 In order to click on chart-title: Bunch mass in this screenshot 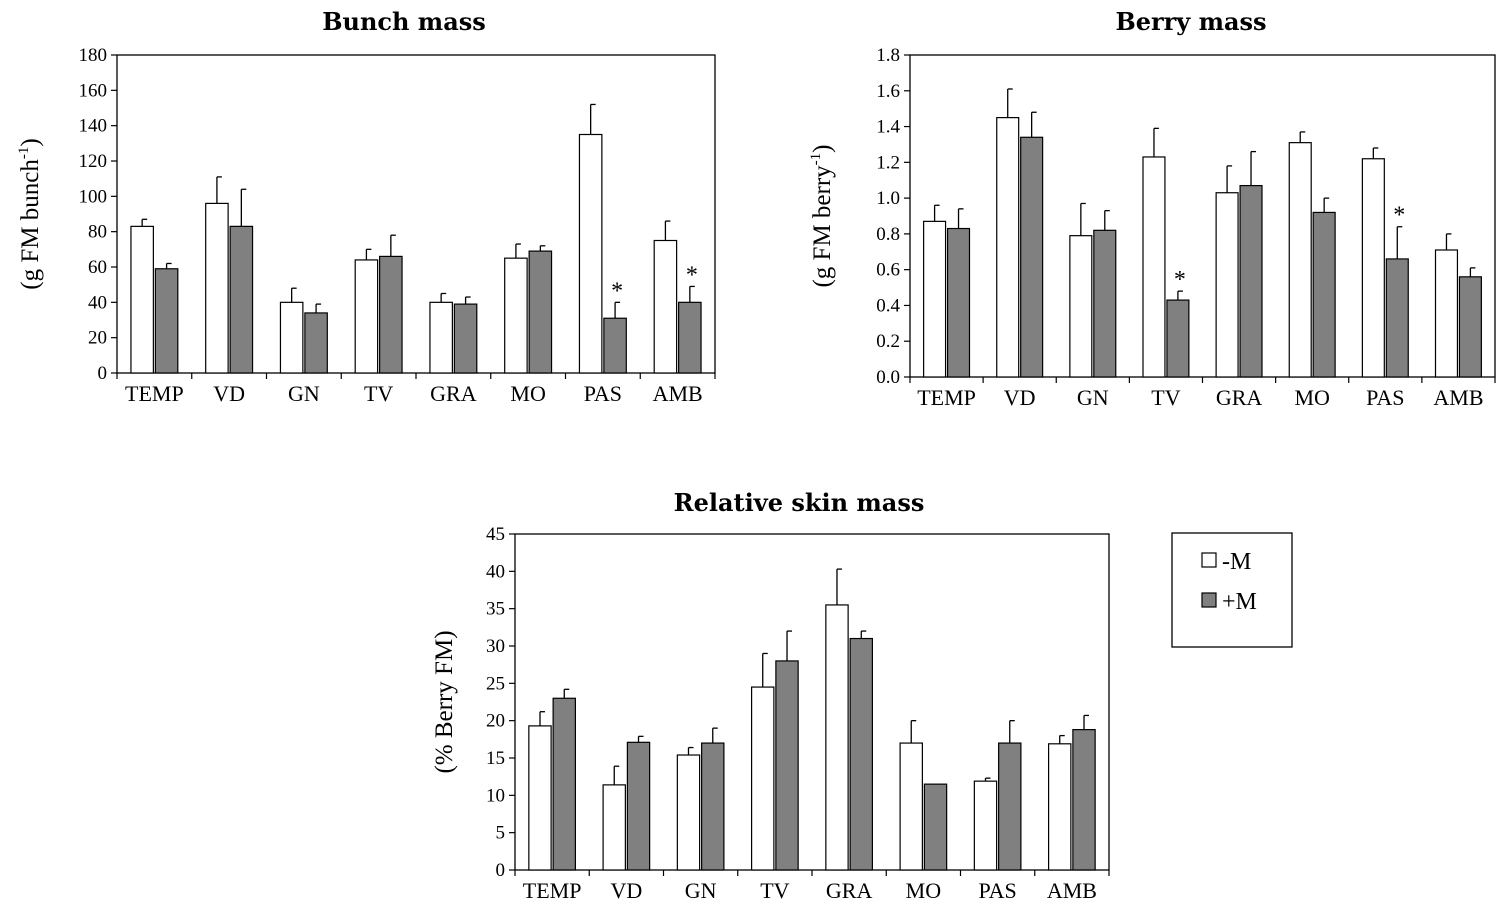, I will do `click(404, 21)`.